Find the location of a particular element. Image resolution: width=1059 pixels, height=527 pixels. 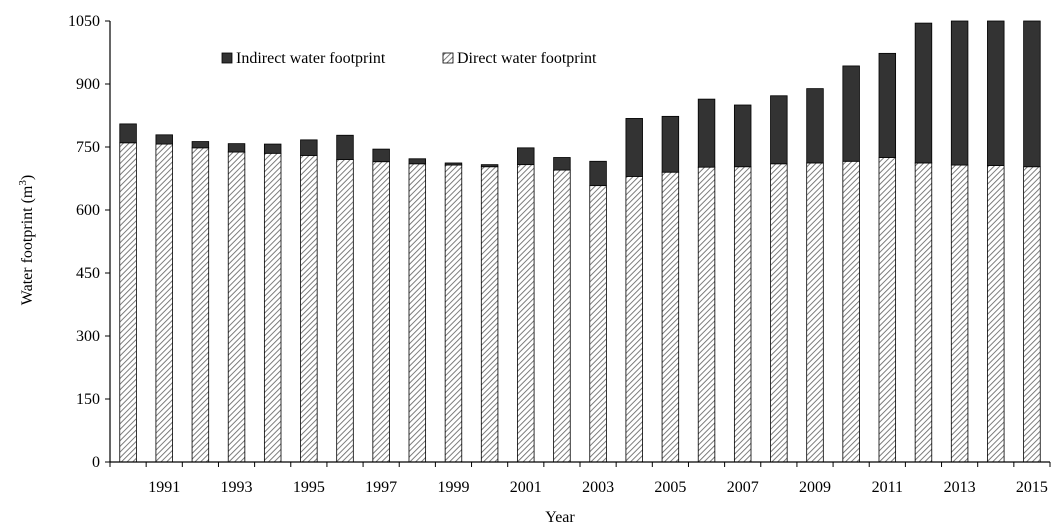

x-tick-label-1991: 1991 is located at coordinates (164, 487).